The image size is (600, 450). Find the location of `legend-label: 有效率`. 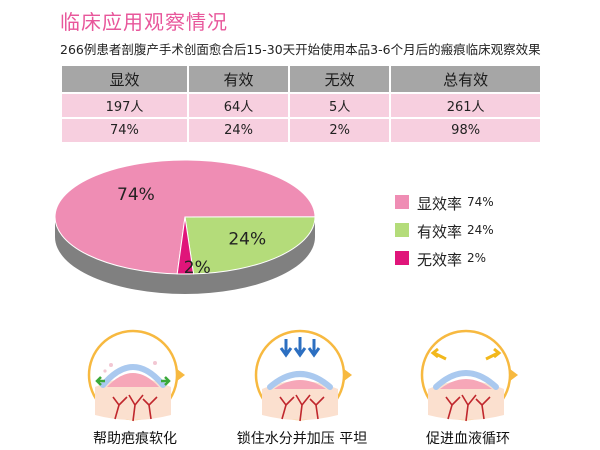

legend-label: 有效率 is located at coordinates (440, 232).